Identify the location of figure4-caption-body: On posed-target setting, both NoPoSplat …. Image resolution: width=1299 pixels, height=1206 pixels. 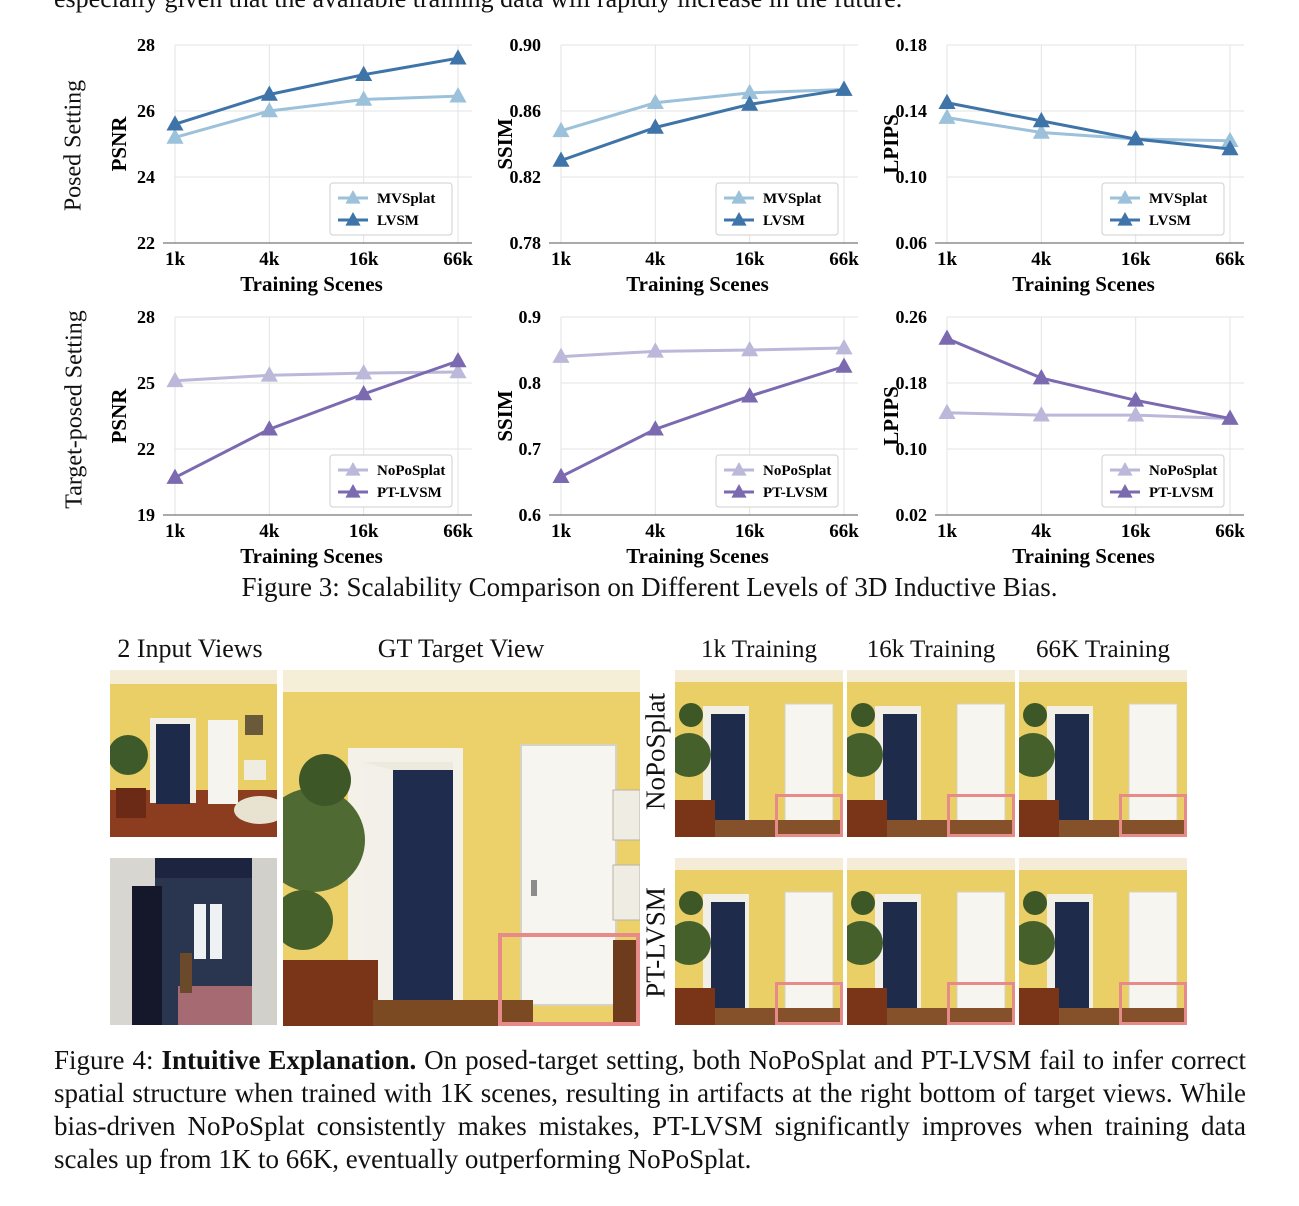
(650, 1109).